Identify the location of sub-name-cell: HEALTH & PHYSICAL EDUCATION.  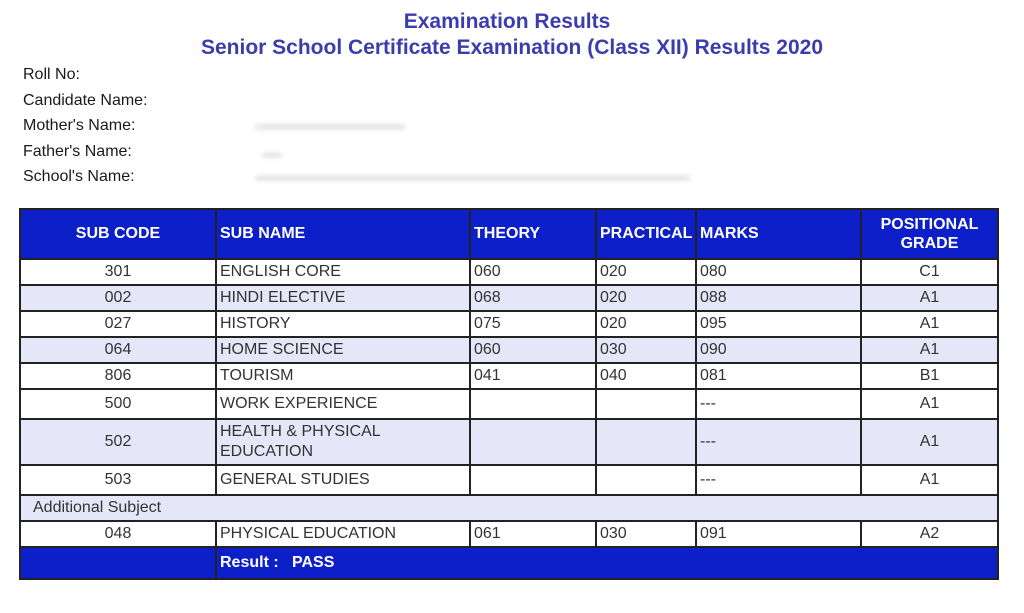
(343, 442).